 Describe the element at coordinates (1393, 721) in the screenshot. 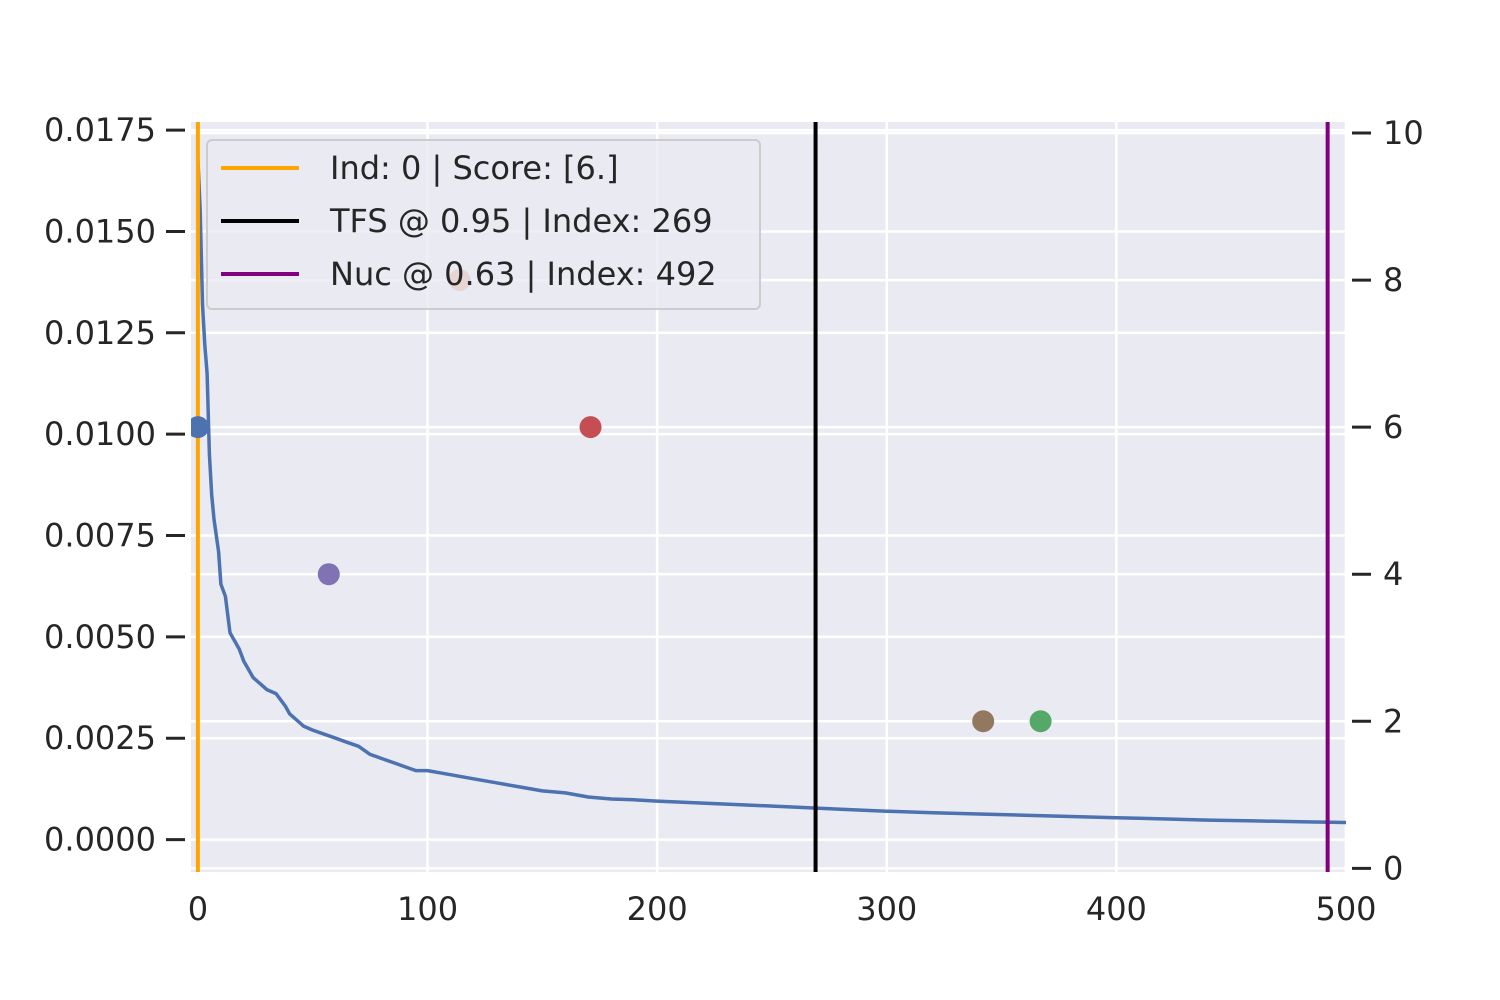

I see `y2-tick-label: 2` at that location.